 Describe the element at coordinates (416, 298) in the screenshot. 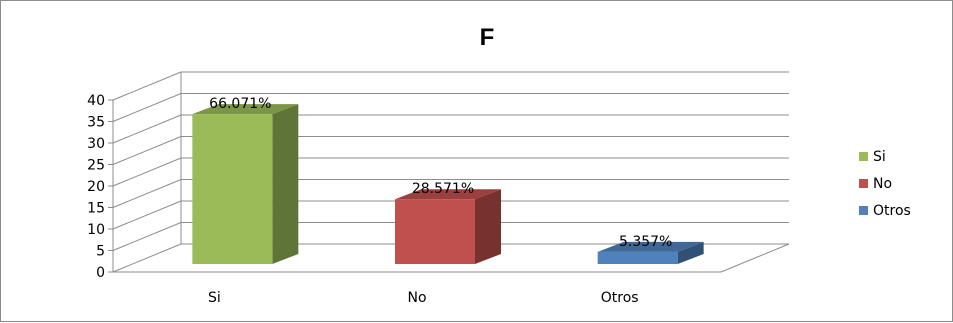

I see `category-label-no: No` at that location.